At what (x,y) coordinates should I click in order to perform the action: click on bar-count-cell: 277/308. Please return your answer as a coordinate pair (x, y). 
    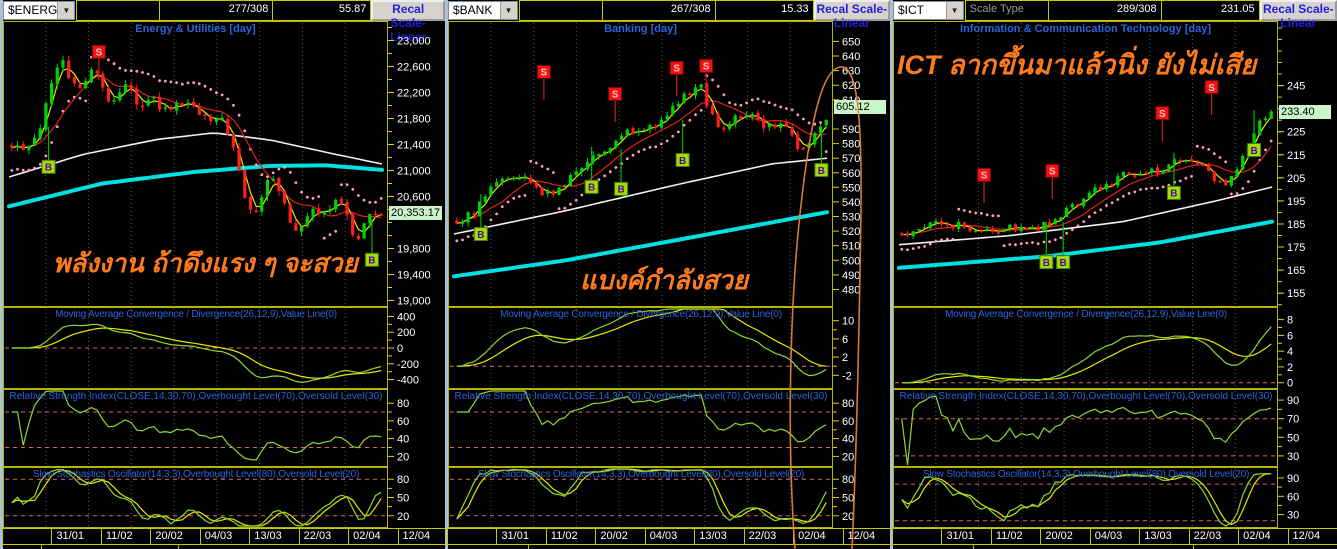
    Looking at the image, I should click on (216, 10).